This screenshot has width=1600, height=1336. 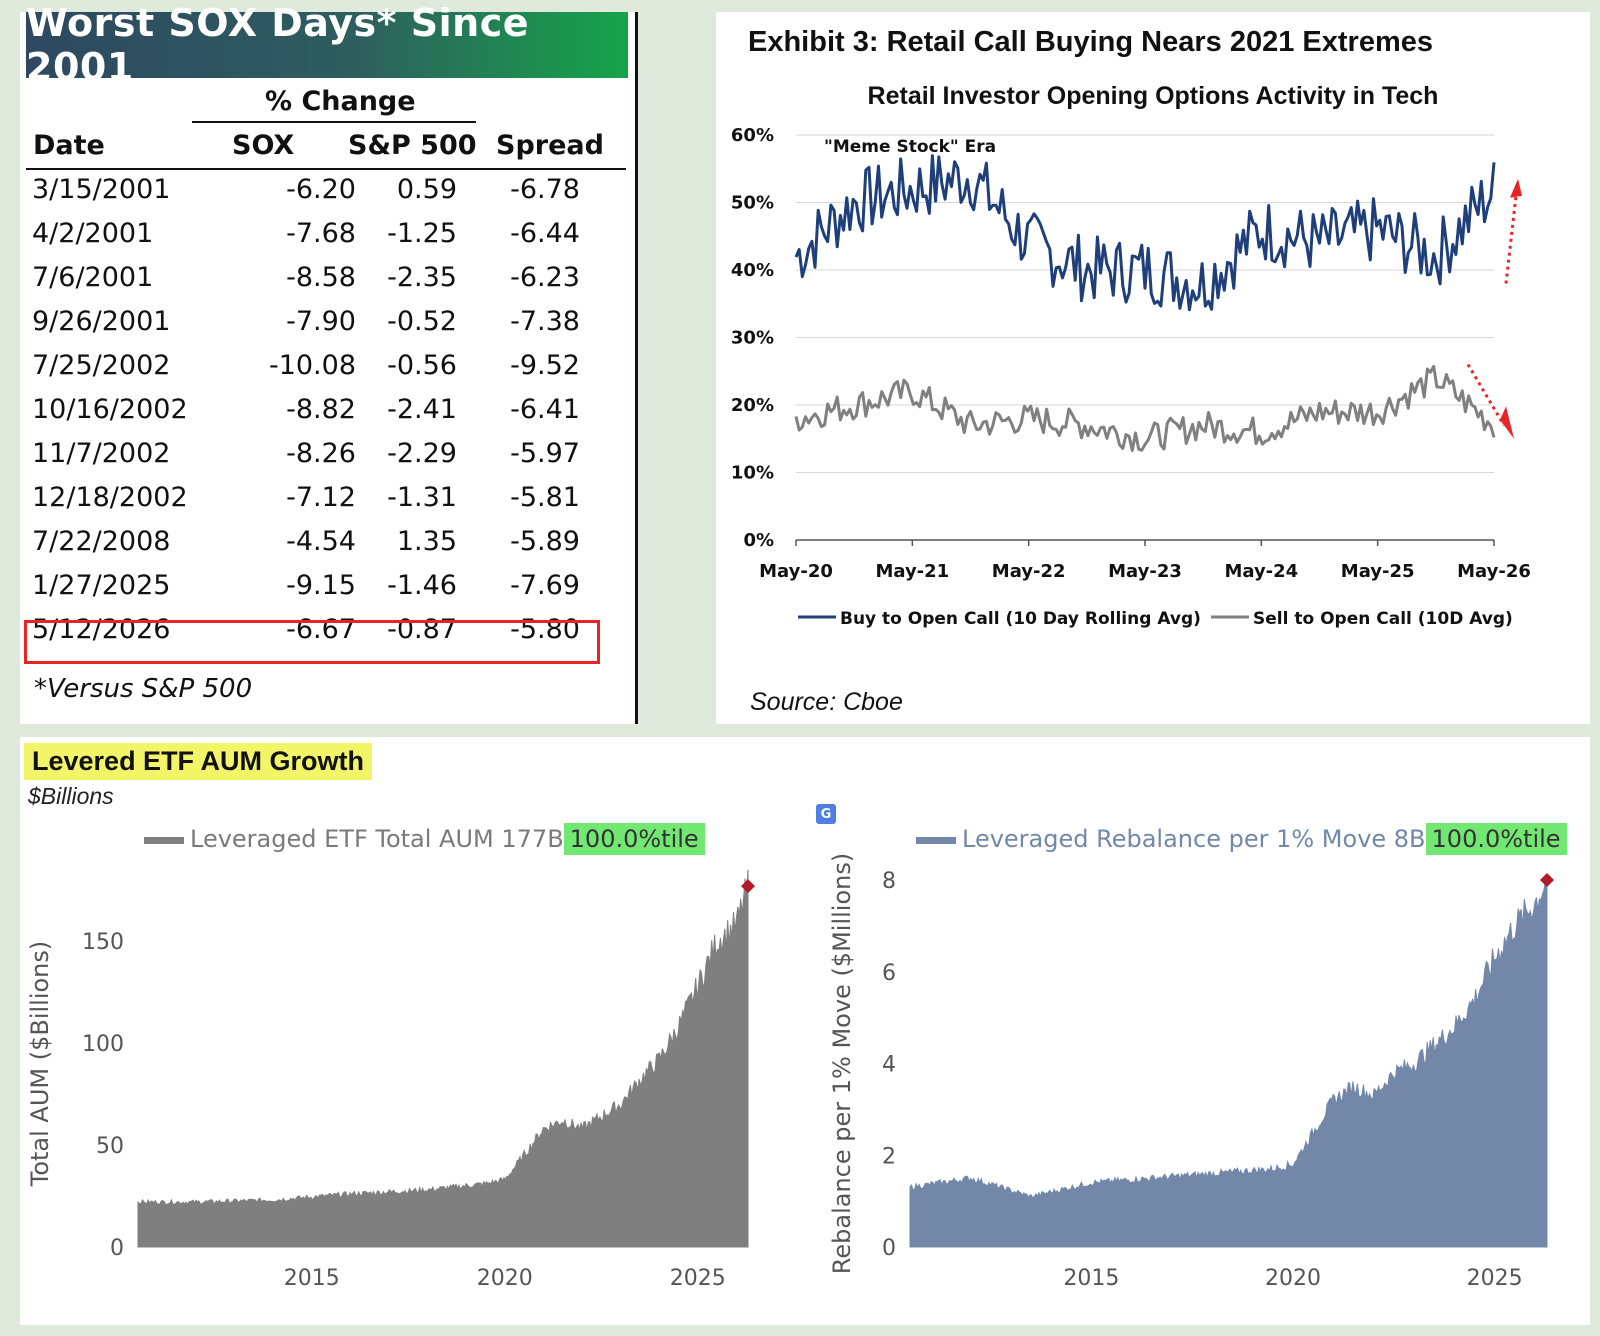 I want to click on row-spread: -6.23, so click(x=545, y=277).